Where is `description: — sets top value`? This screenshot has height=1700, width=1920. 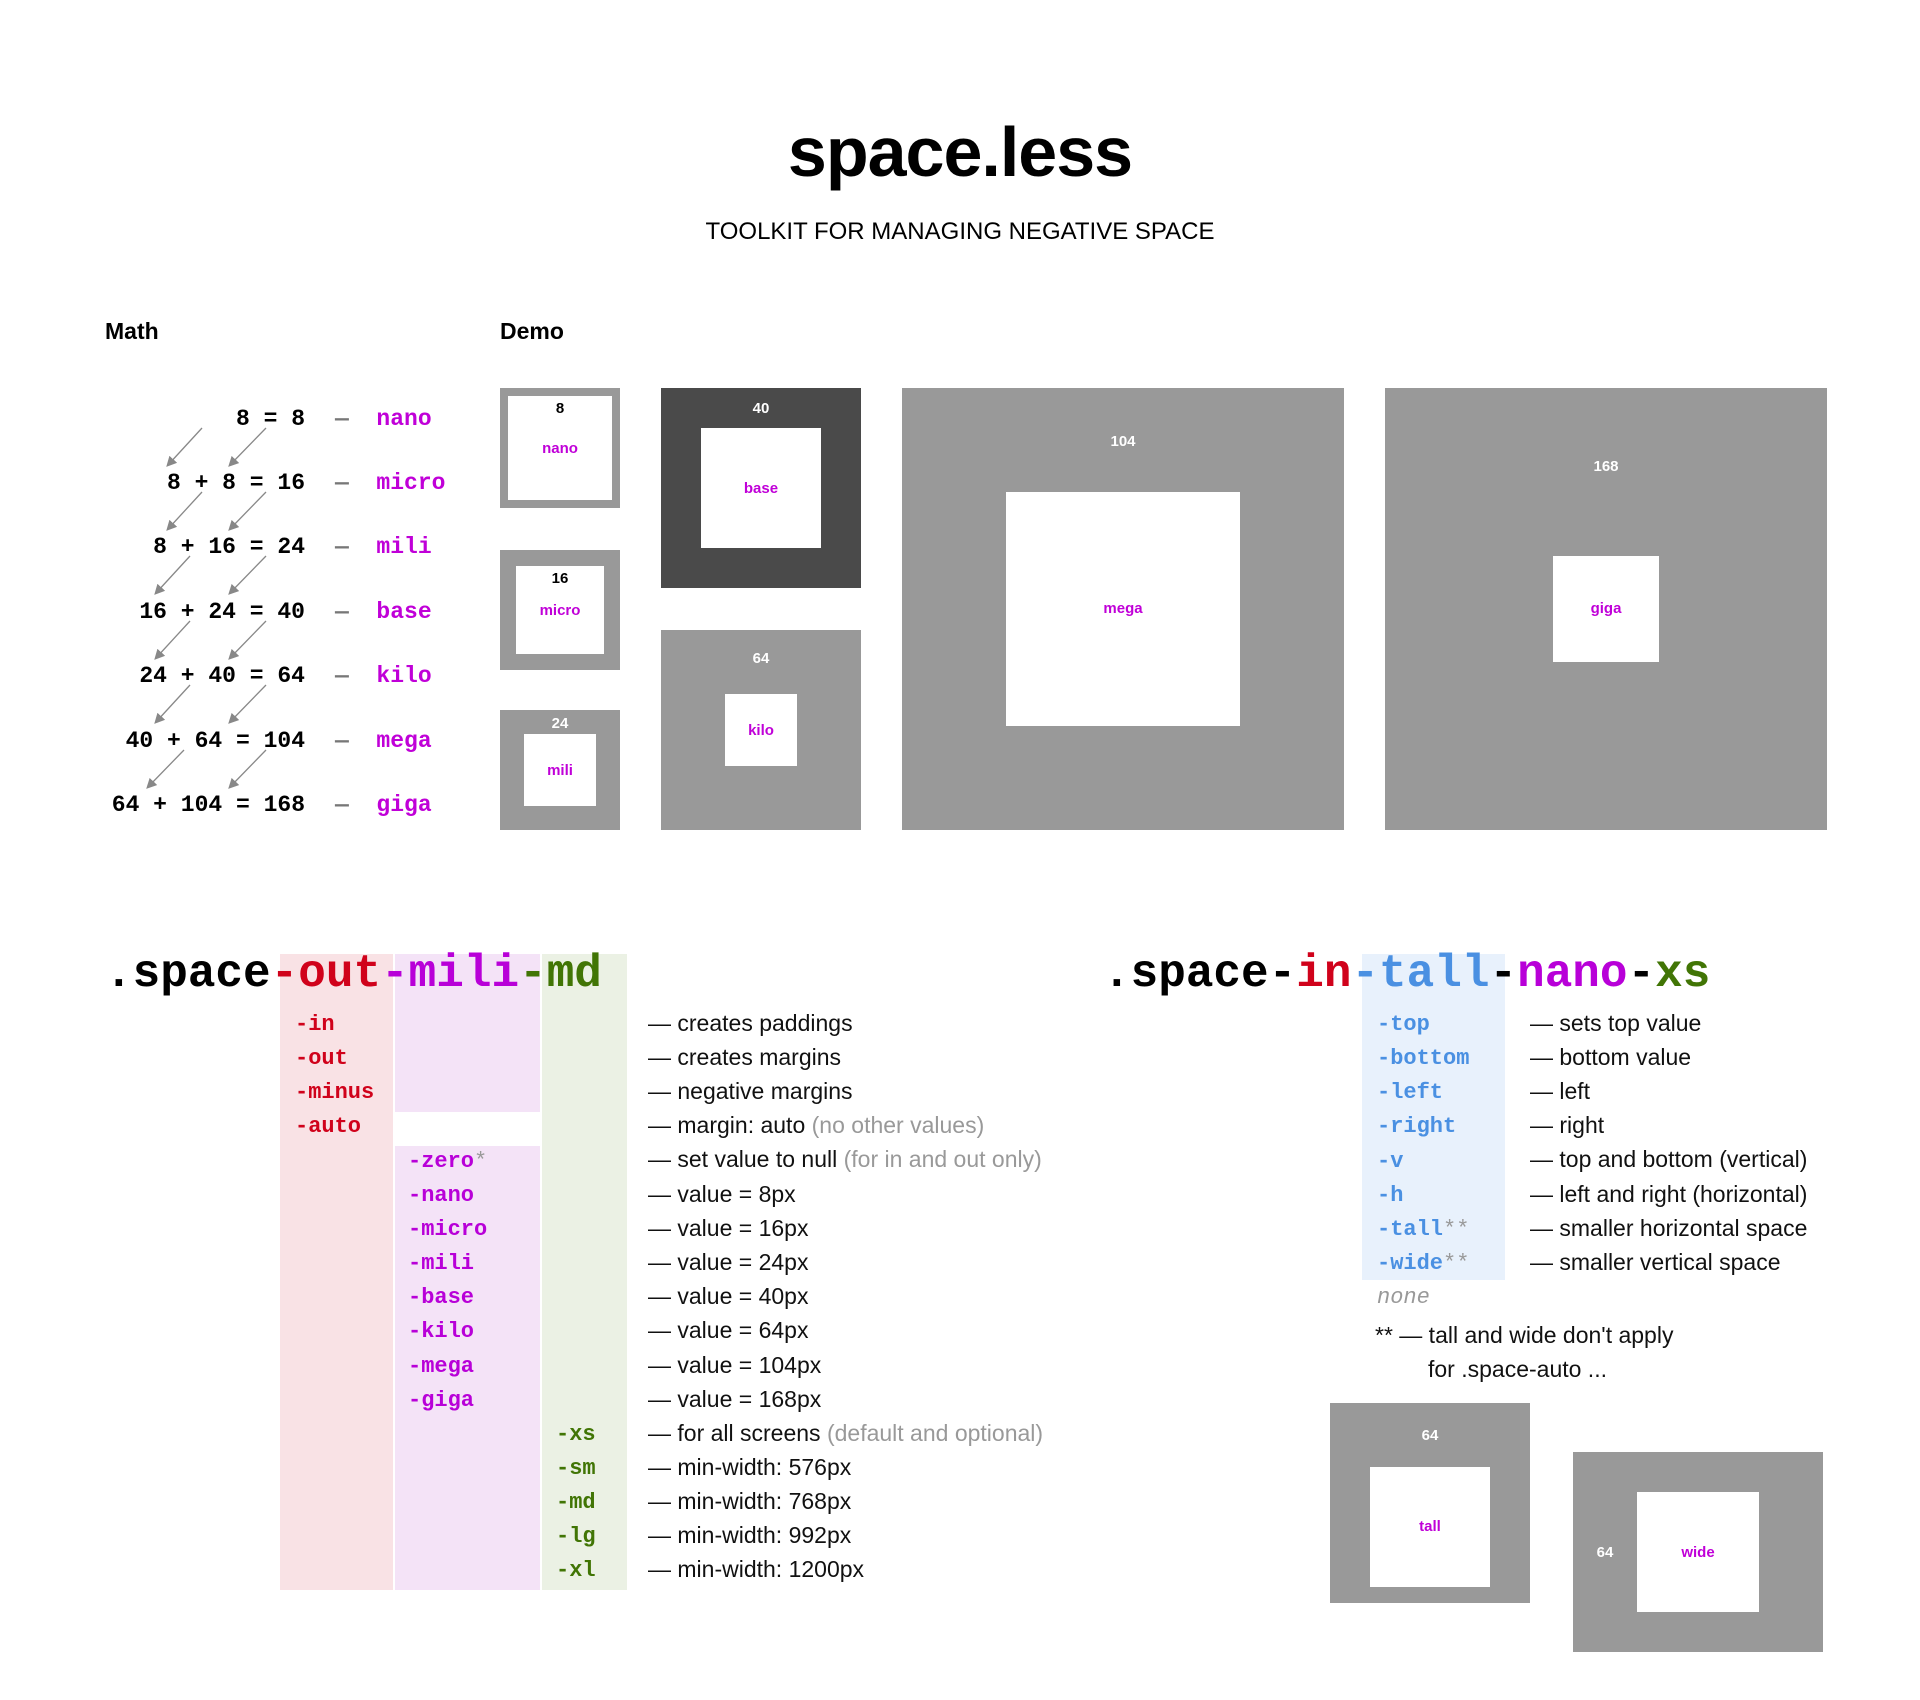 description: — sets top value is located at coordinates (1616, 1023).